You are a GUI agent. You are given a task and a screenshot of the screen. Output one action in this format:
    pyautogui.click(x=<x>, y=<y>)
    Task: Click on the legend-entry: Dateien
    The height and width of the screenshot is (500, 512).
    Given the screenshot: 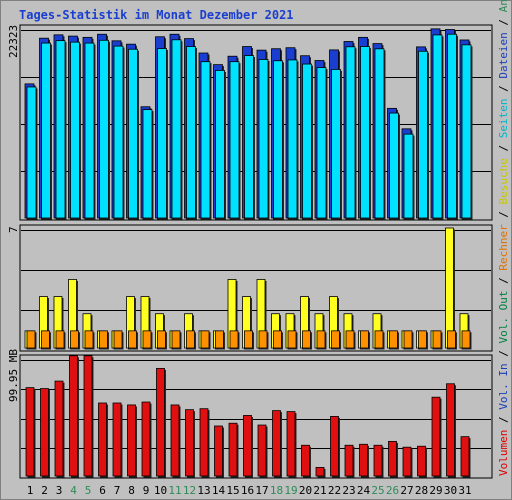 What is the action you would take?
    pyautogui.click(x=503, y=55)
    